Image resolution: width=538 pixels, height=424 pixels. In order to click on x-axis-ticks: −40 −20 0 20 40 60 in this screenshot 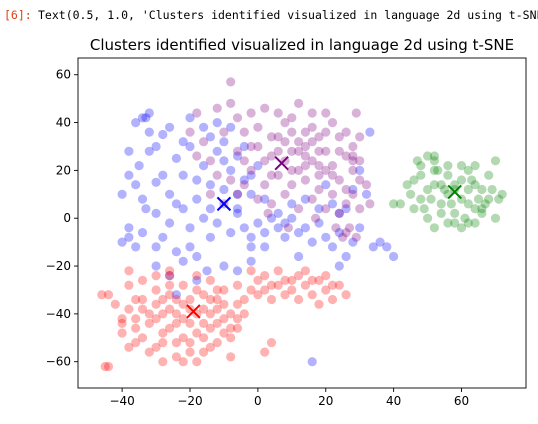, I will do `click(289, 398)`.